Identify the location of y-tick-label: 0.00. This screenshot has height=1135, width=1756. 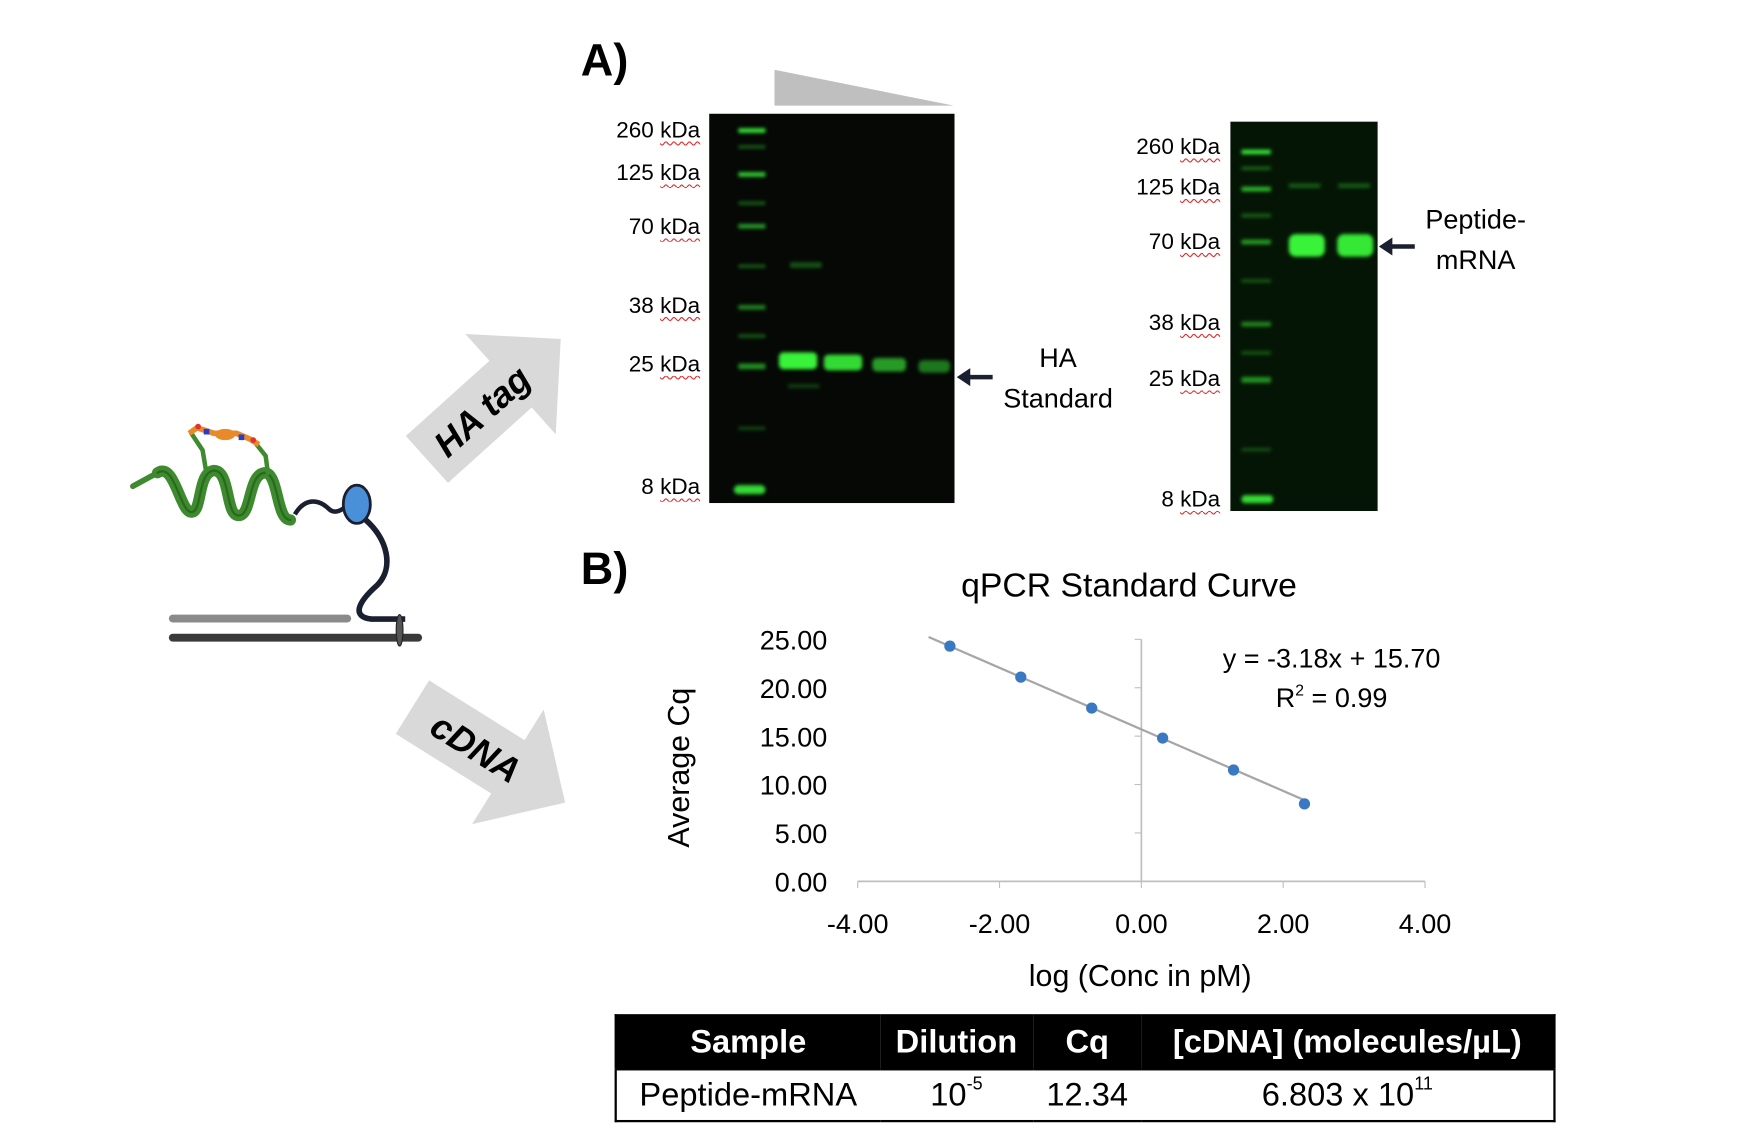
(801, 882).